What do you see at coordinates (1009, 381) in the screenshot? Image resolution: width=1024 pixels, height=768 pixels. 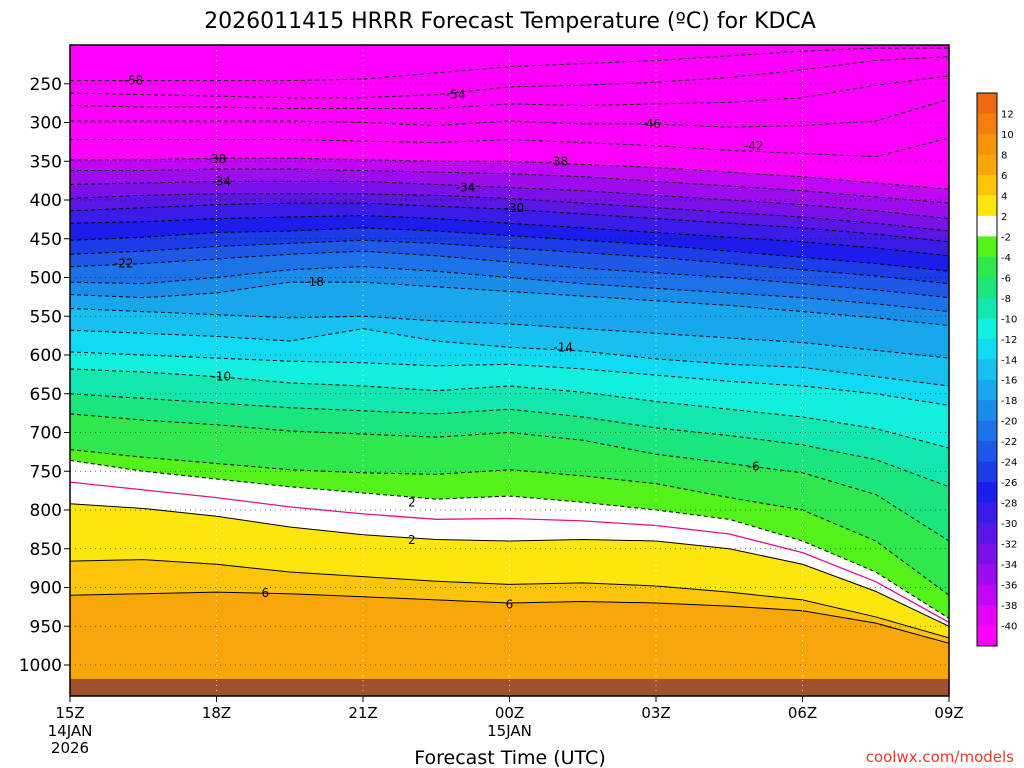 I see `colorbar-label: -16` at bounding box center [1009, 381].